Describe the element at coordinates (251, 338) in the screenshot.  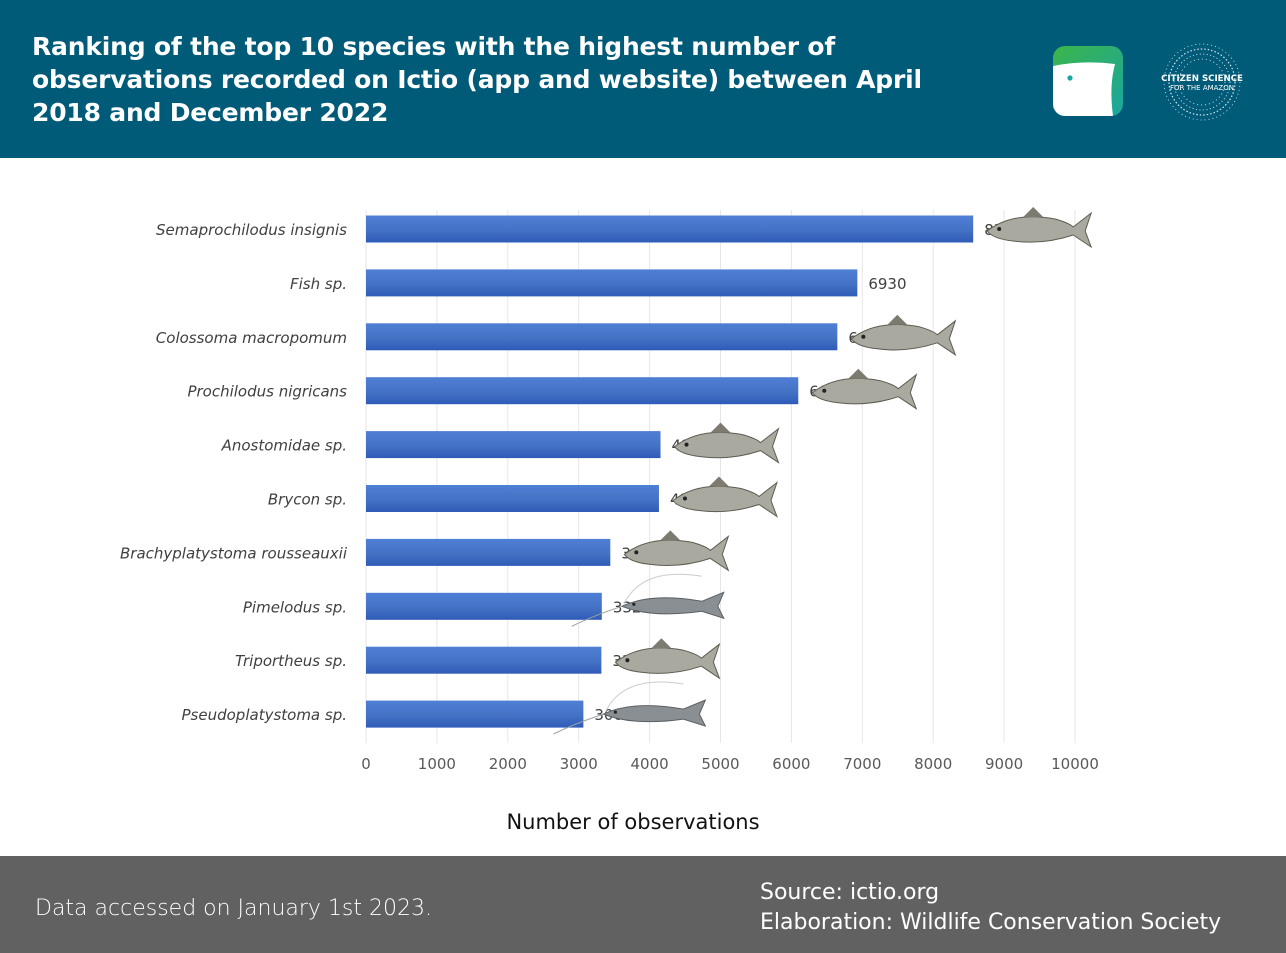
I see `category-label: Colossoma macropomum` at that location.